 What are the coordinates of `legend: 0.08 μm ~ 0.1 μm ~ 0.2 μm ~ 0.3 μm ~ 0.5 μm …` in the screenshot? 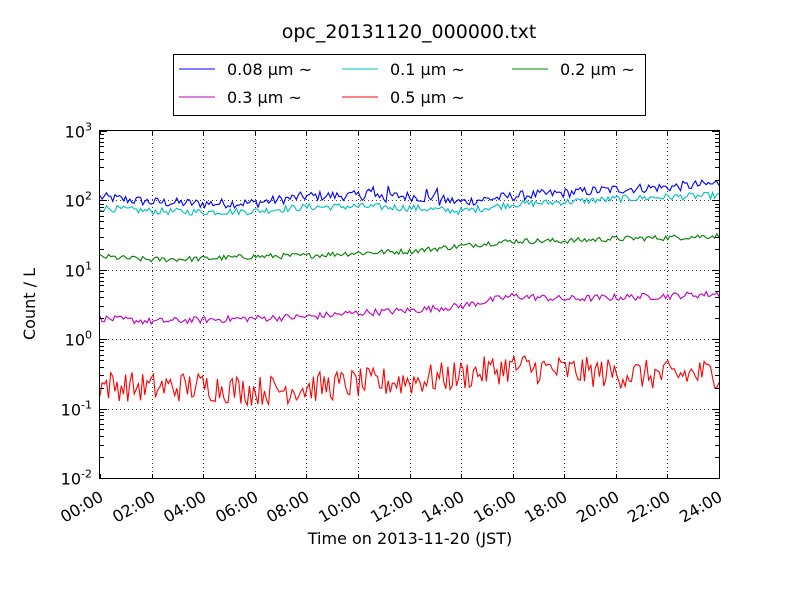 It's located at (409, 85).